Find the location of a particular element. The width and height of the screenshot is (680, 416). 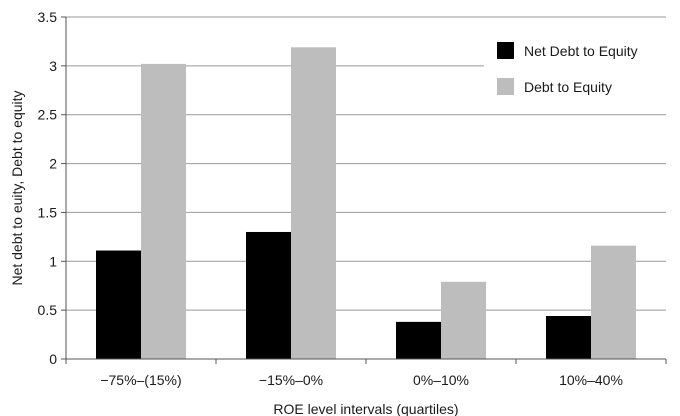

y-tick-label: 2 is located at coordinates (53, 164).